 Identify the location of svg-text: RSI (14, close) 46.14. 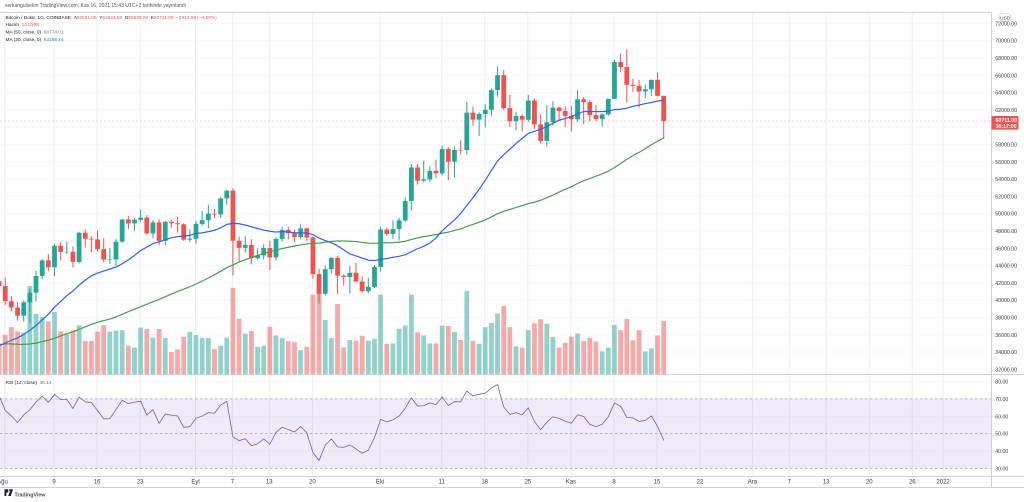
(29, 383).